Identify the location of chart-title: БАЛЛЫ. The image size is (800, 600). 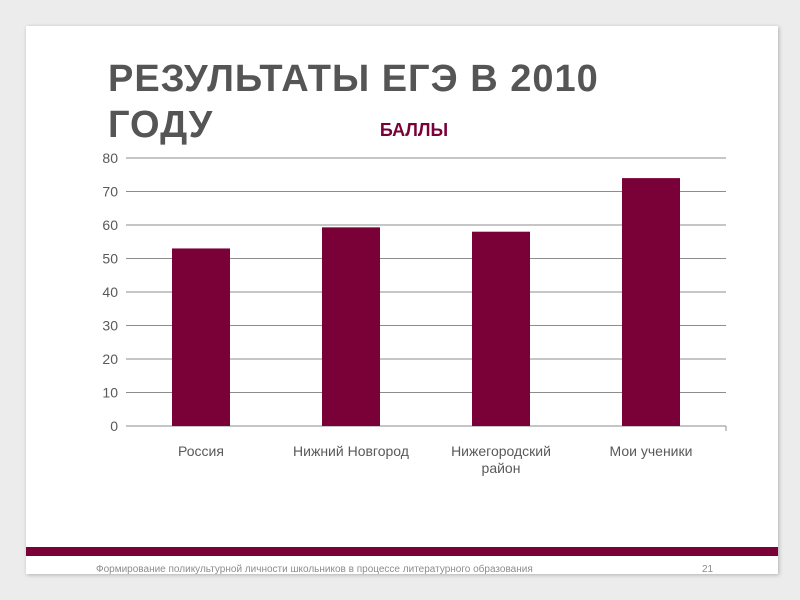
(414, 130).